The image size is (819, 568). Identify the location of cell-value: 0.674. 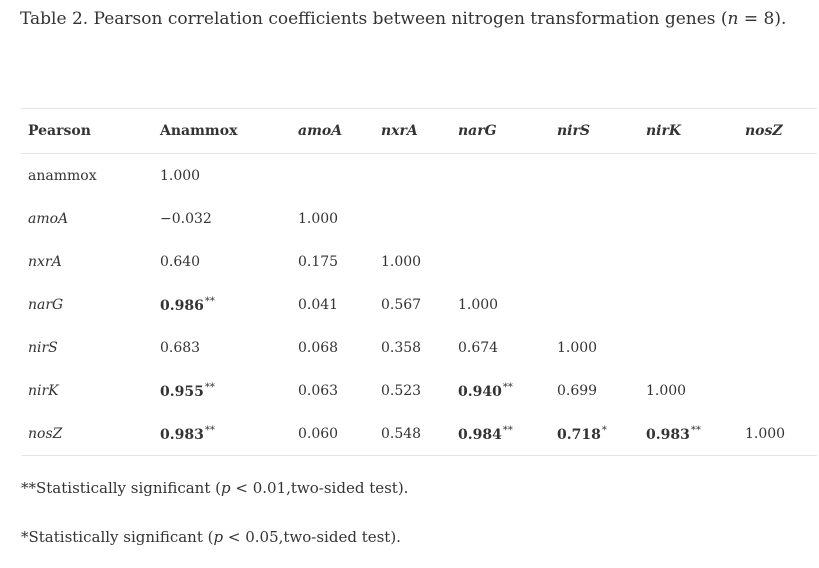
(478, 347).